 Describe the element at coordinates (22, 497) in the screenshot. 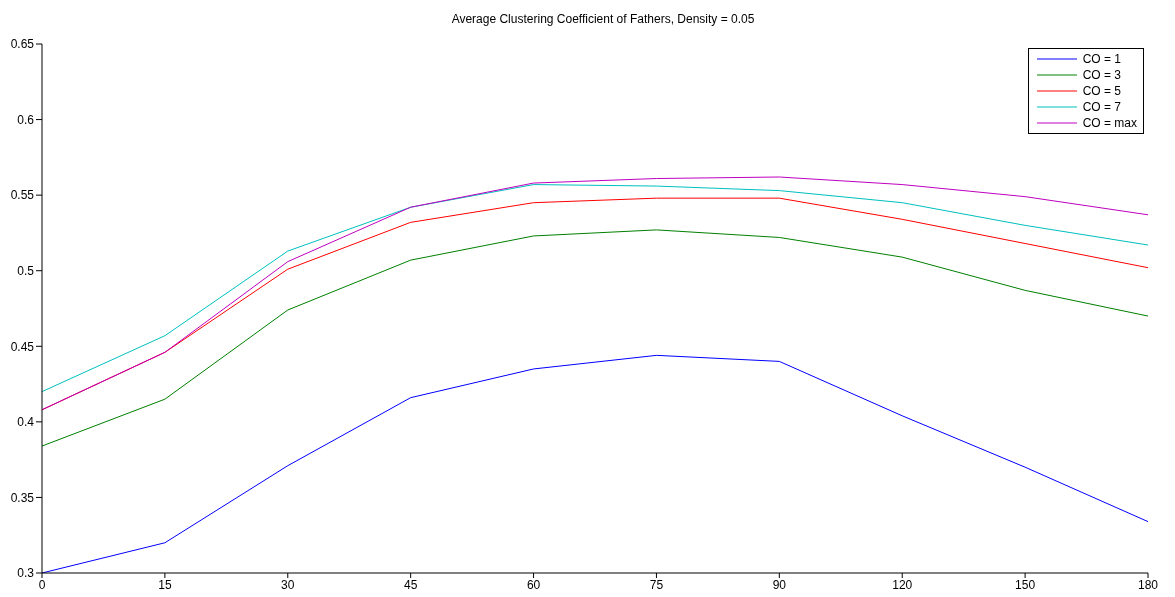

I see `y-tick-label: 0.35` at that location.